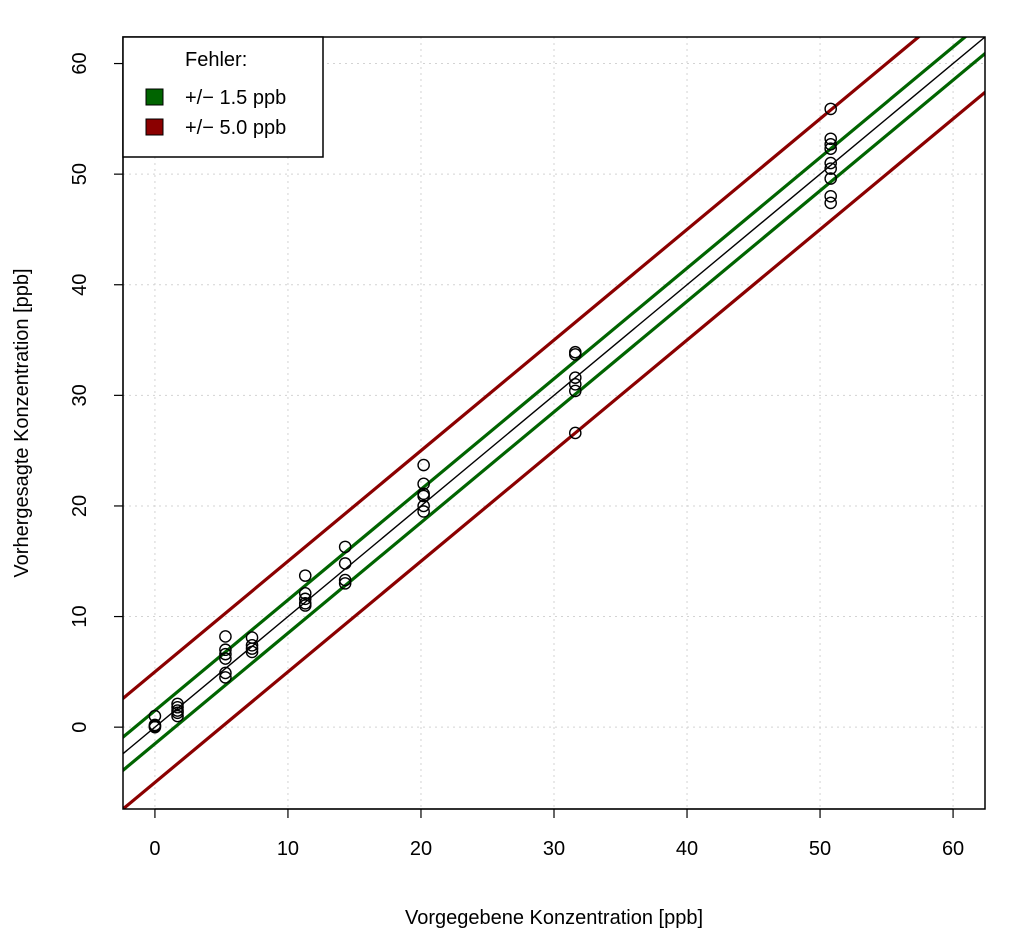  I want to click on legend: Fehler: +/− 1.5 ppb +/− 5.0 ppb, so click(223, 97).